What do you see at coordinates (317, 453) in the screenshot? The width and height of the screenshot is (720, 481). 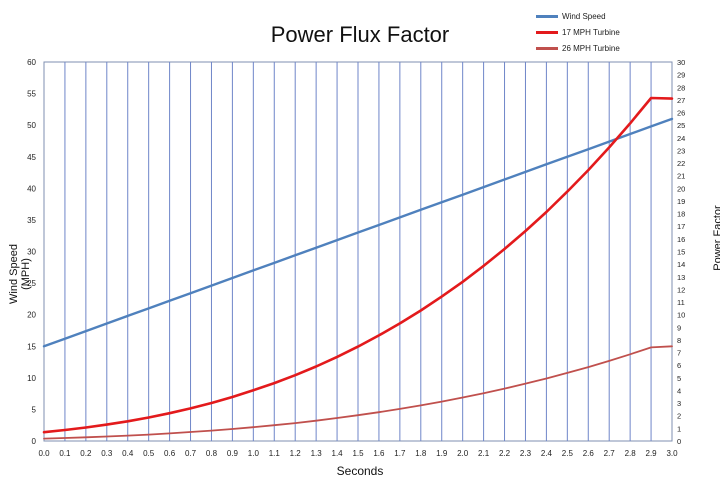 I see `x-tick-label: 1.3` at bounding box center [317, 453].